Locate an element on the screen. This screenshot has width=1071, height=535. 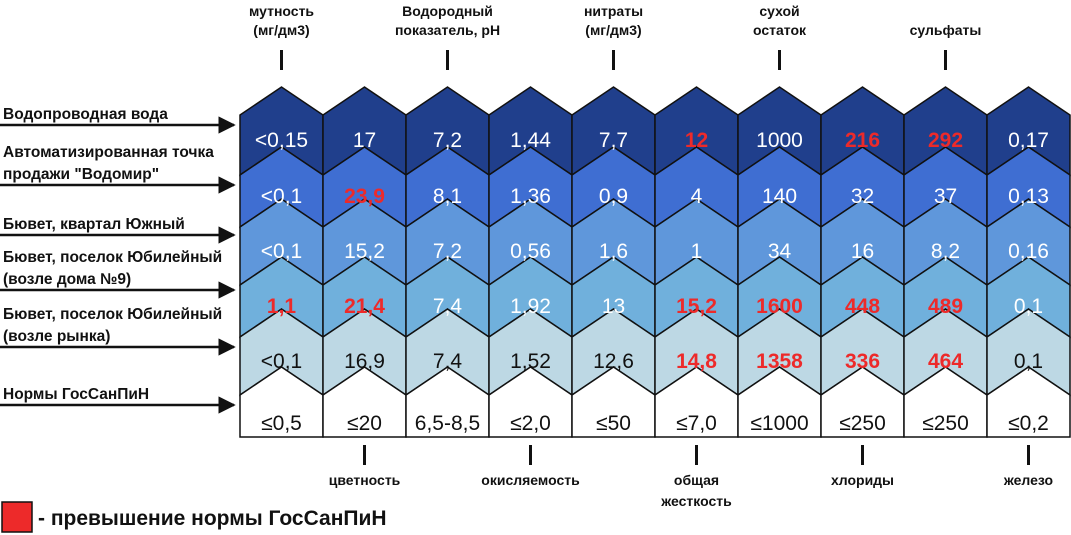
legend-label: - превышение нормы ГосСанПиН is located at coordinates (212, 518).